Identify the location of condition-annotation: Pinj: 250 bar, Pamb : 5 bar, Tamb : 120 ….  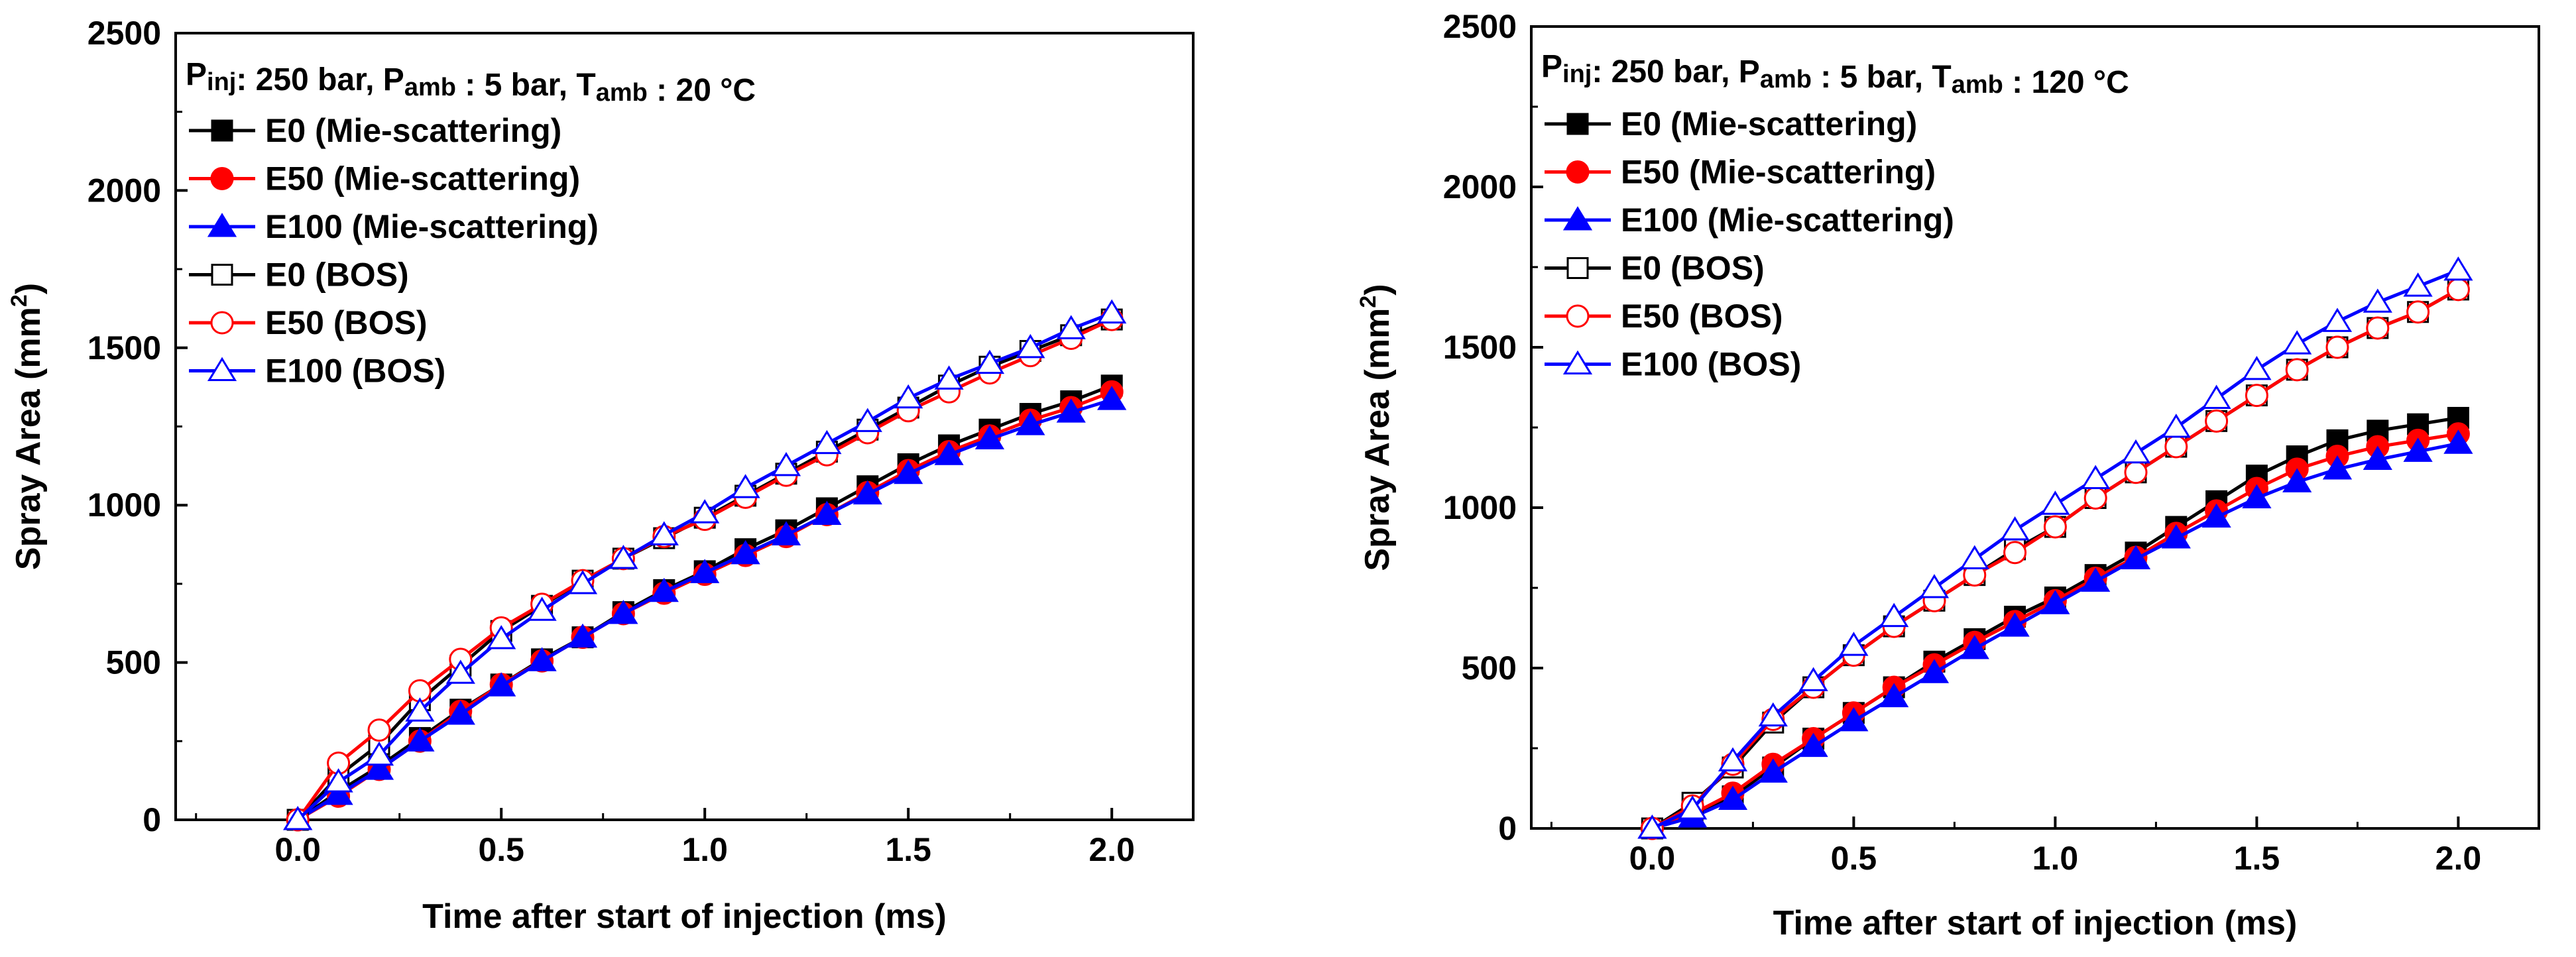
(1835, 74).